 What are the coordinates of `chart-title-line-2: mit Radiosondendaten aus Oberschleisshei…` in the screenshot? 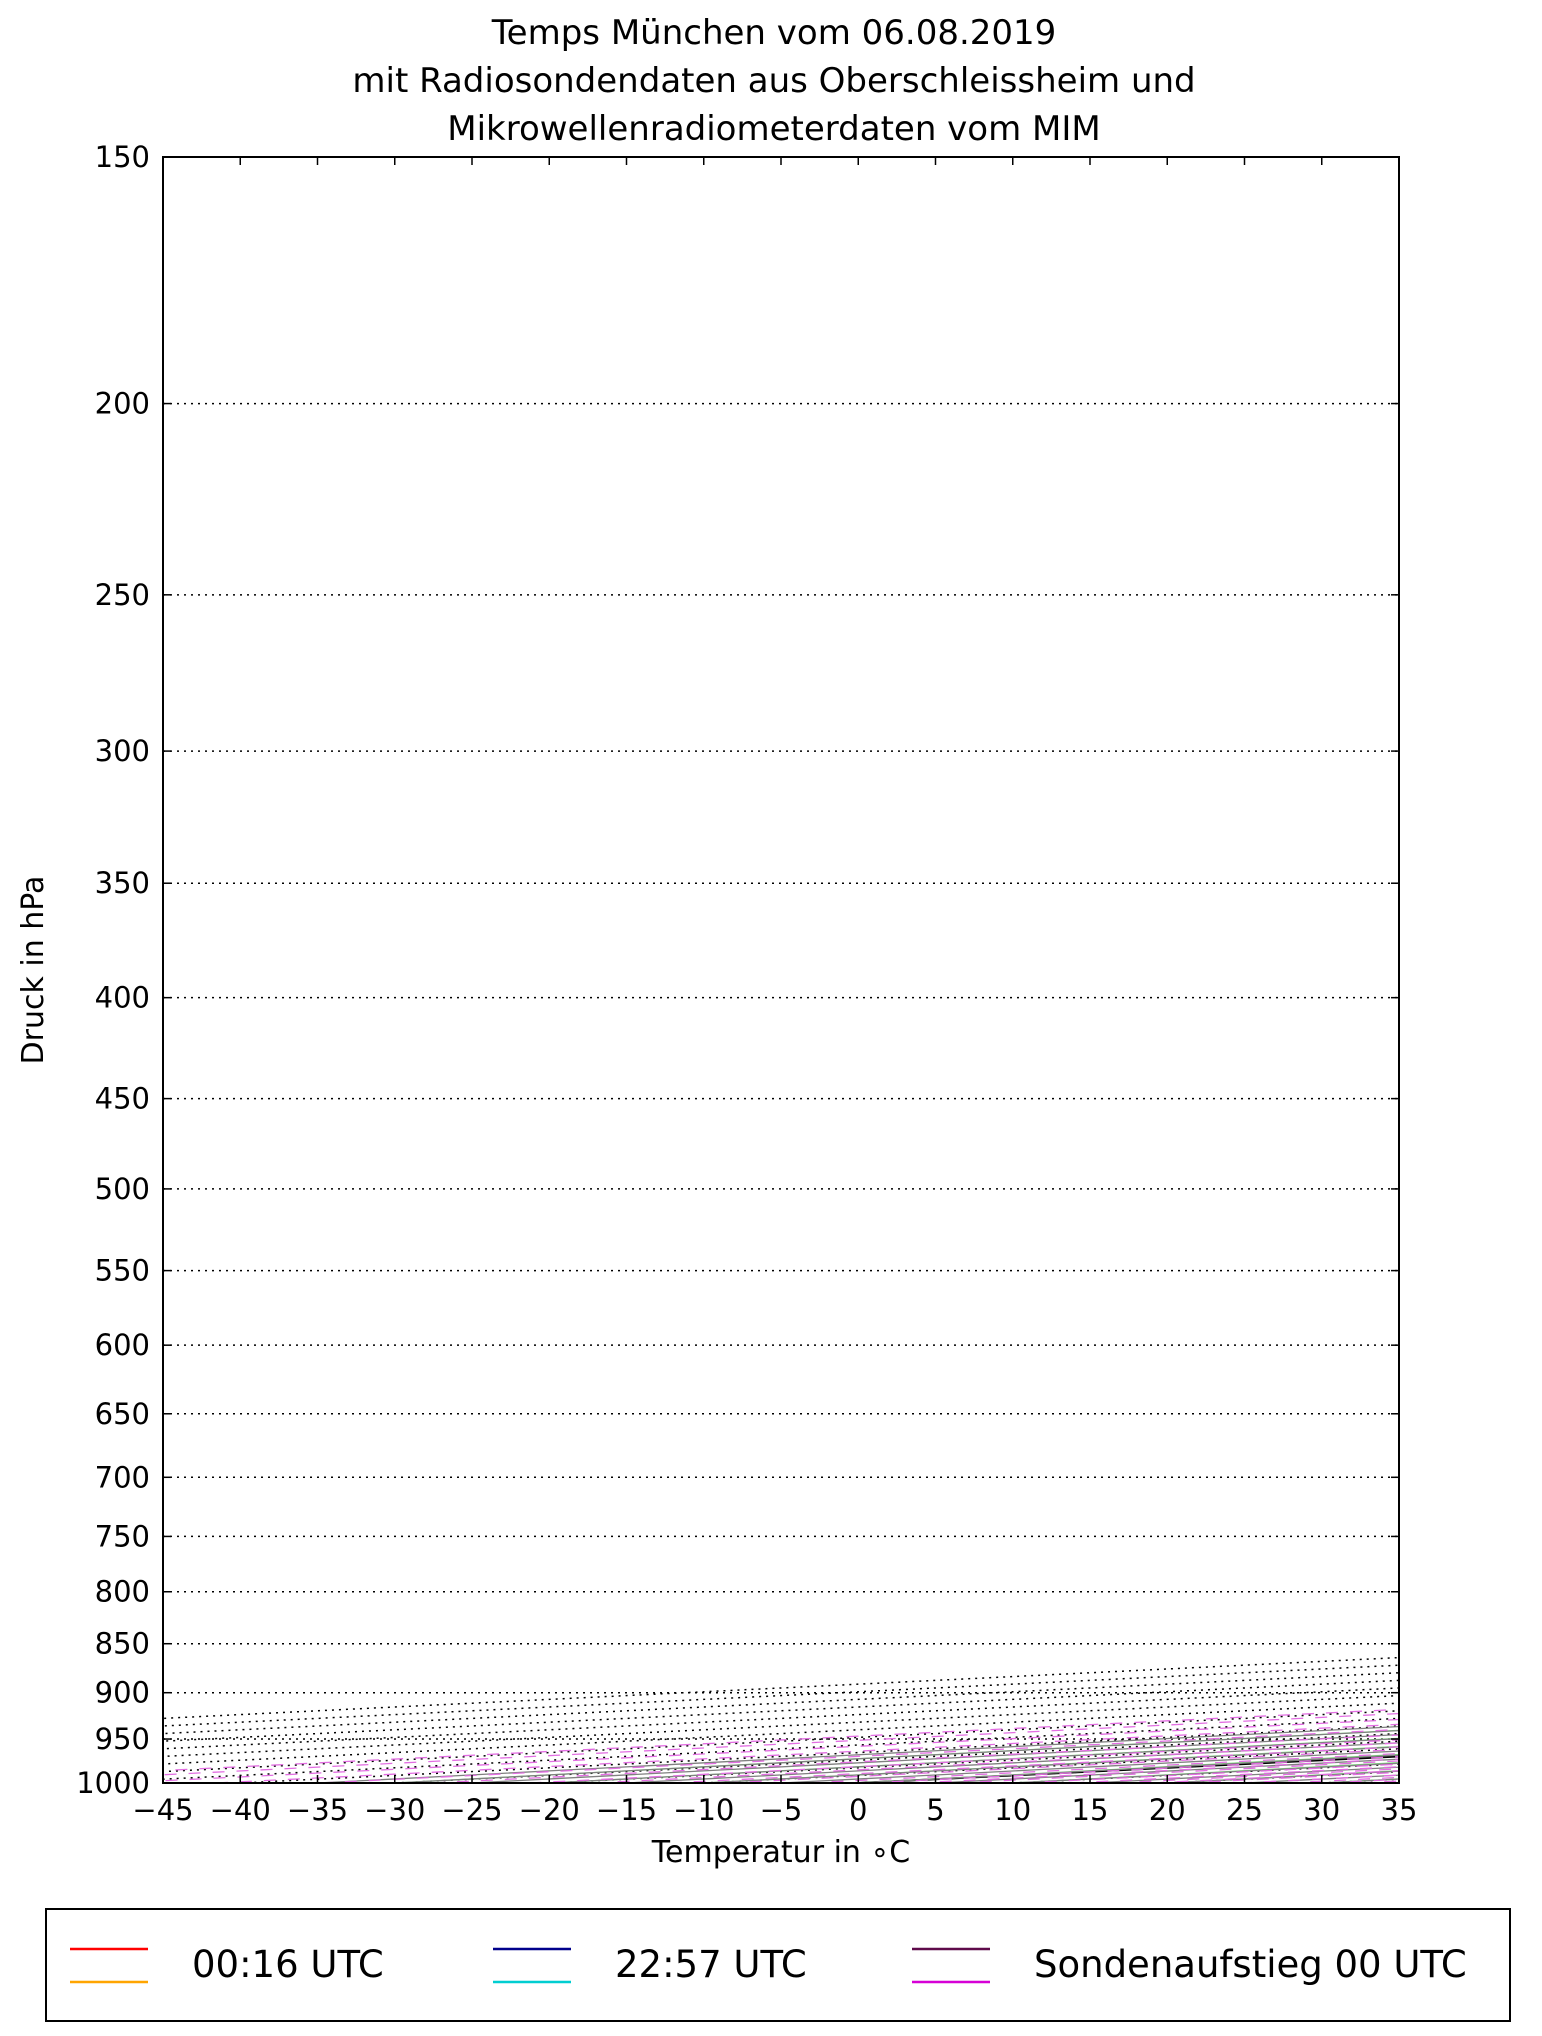 It's located at (773, 81).